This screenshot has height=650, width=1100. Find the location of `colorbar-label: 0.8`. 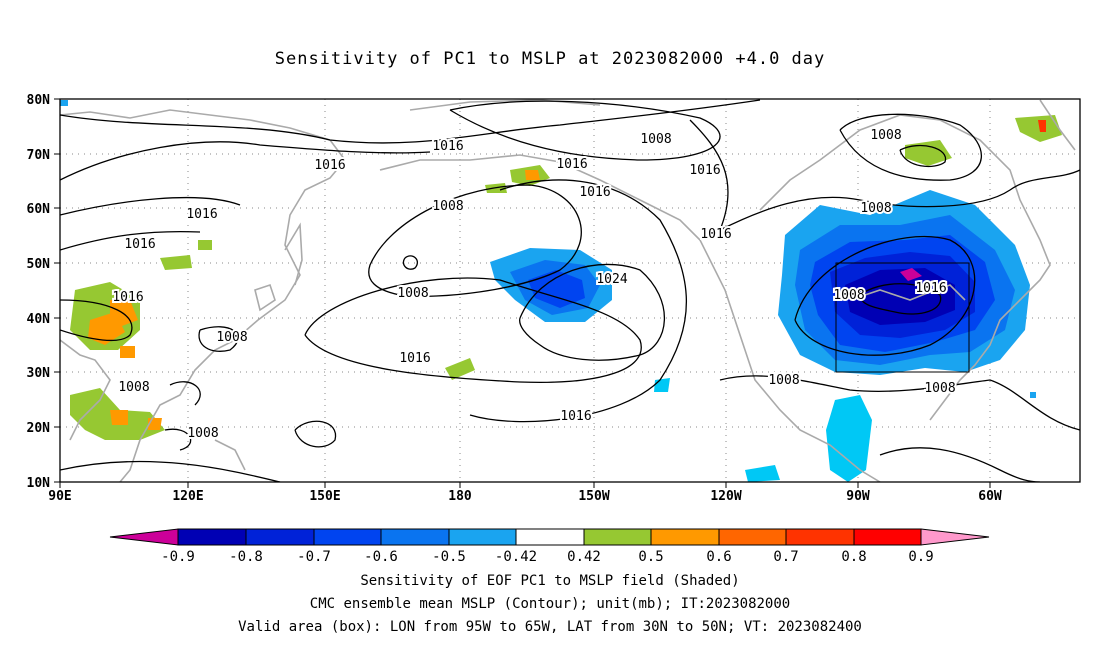

colorbar-label: 0.8 is located at coordinates (853, 557).